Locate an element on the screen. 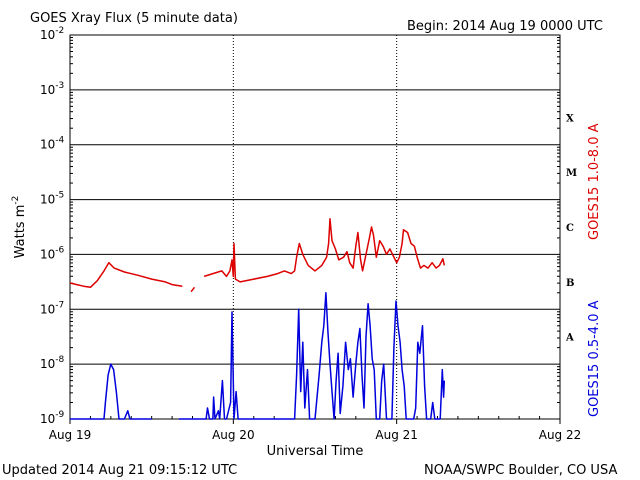 This screenshot has height=480, width=640. flare-class-labels: X M C B A is located at coordinates (571, 228).